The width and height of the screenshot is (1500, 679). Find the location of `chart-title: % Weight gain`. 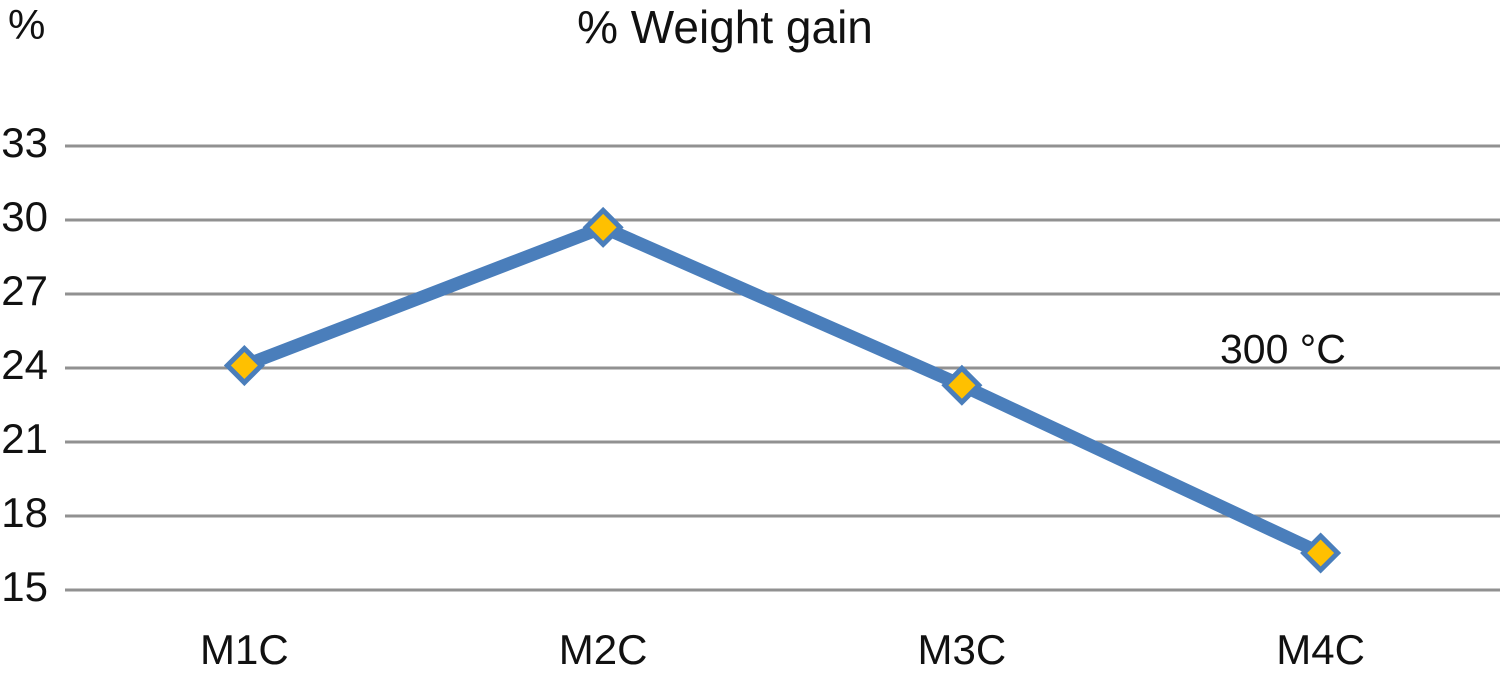

chart-title: % Weight gain is located at coordinates (725, 27).